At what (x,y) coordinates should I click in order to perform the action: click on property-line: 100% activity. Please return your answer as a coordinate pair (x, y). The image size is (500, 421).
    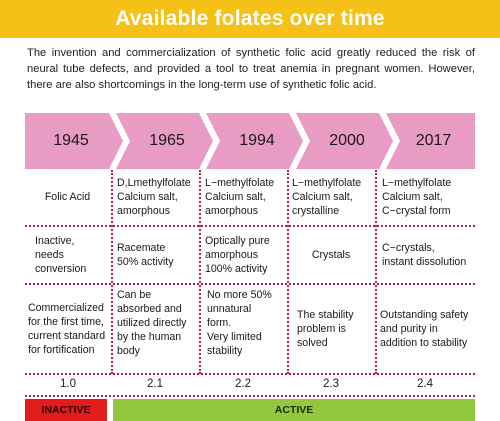
    Looking at the image, I should click on (236, 268).